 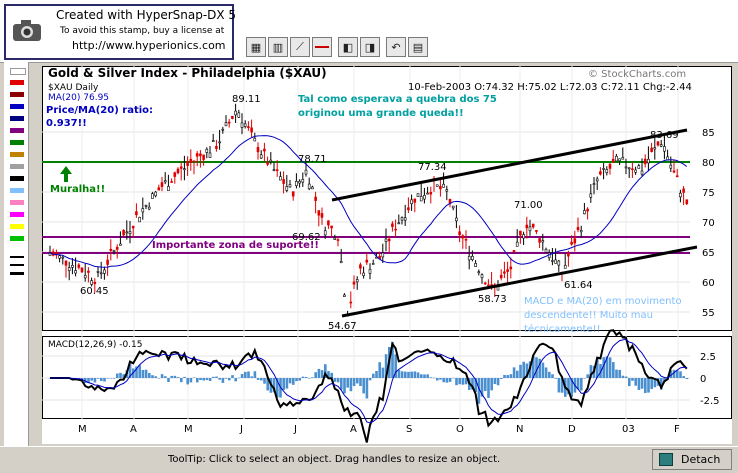 What do you see at coordinates (256, 47) in the screenshot?
I see `grid-icon: ▦` at bounding box center [256, 47].